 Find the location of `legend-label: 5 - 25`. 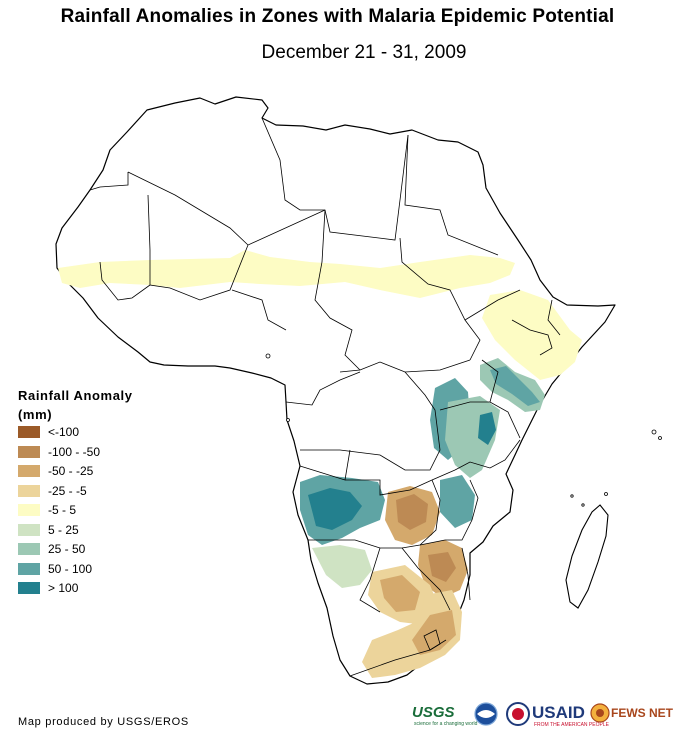

legend-label: 5 - 25 is located at coordinates (63, 529).